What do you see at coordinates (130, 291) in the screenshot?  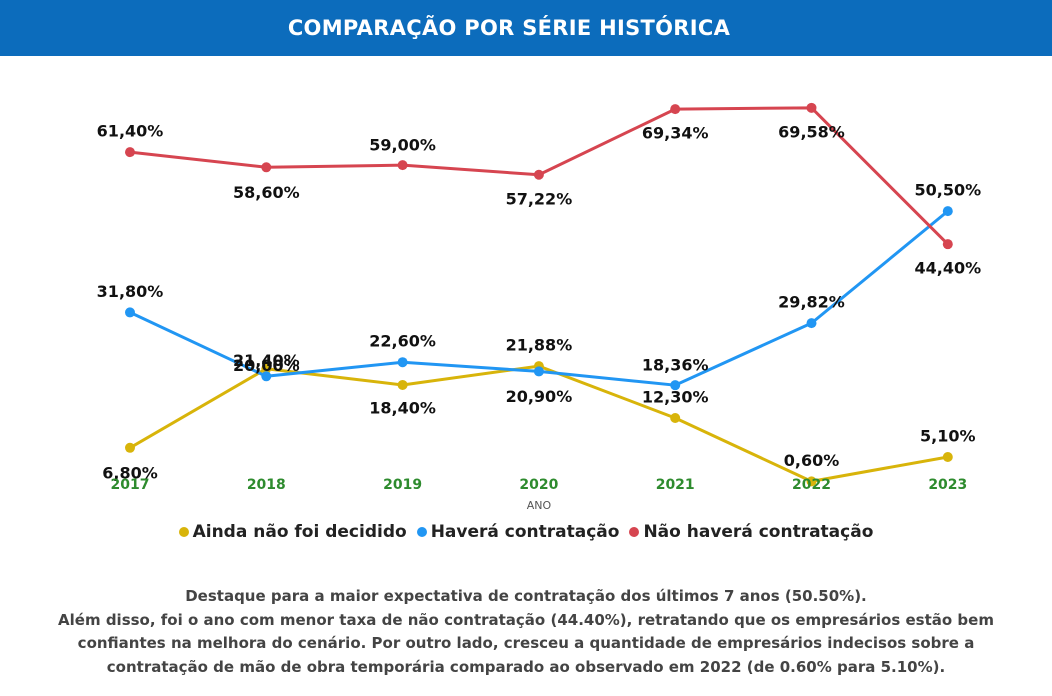 I see `data-label: 31,80%` at bounding box center [130, 291].